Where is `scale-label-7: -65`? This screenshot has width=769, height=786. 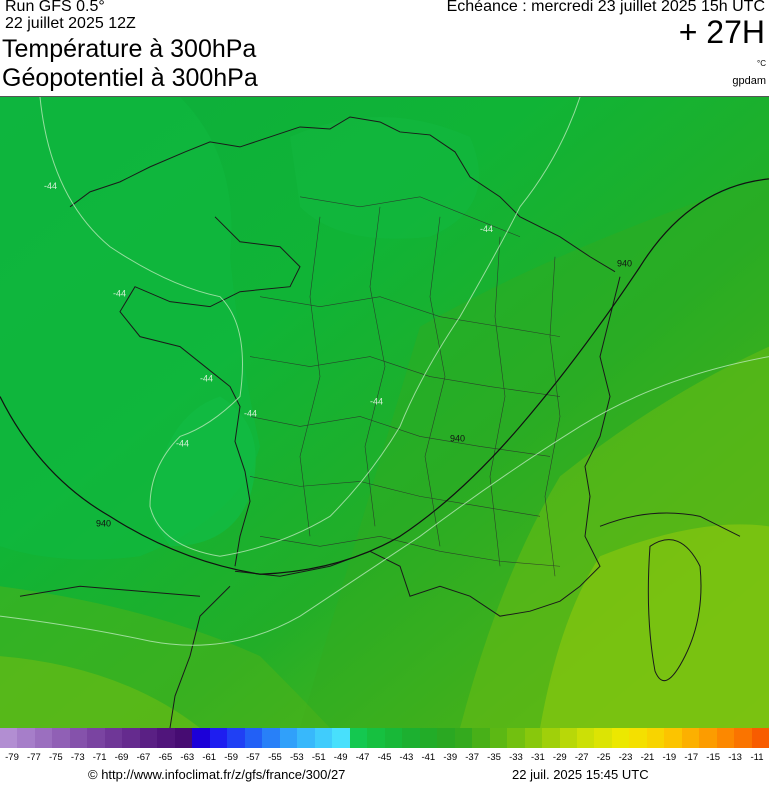
scale-label-7: -65 is located at coordinates (165, 757).